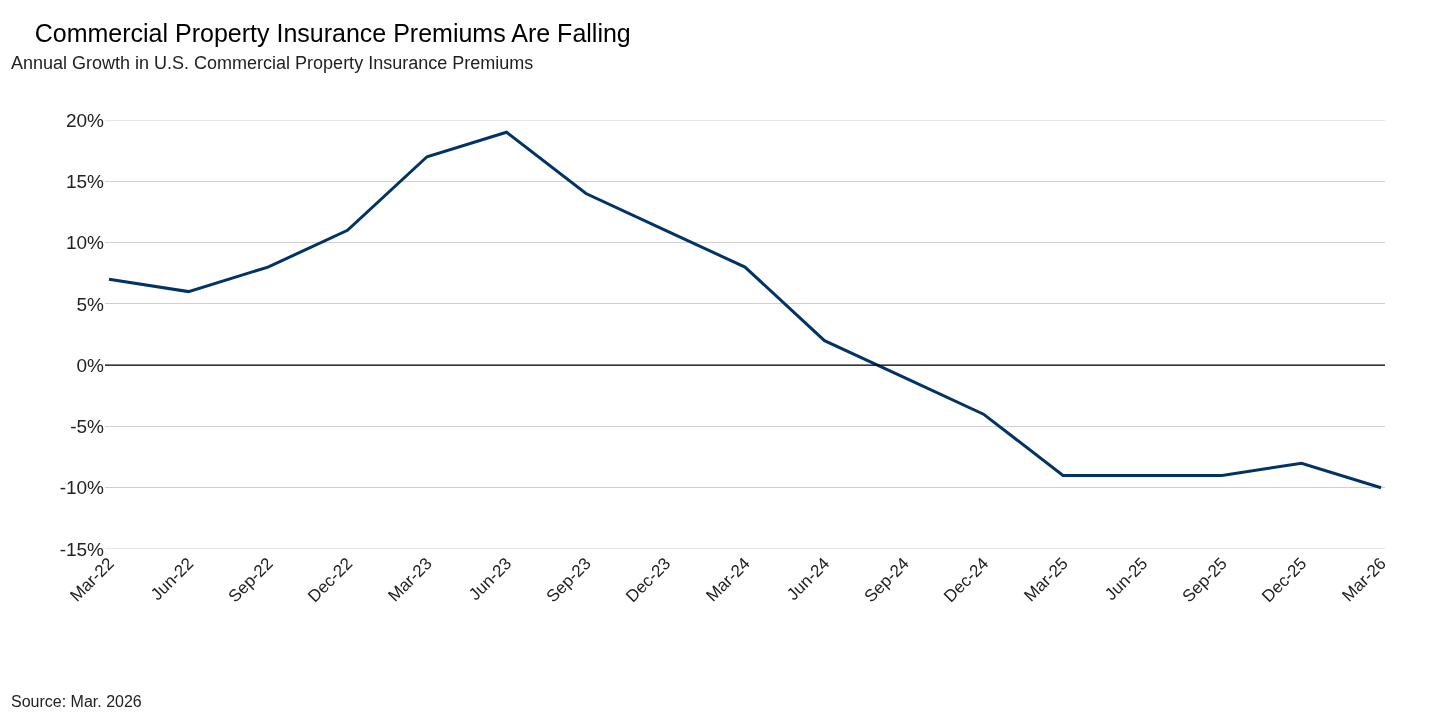 This screenshot has height=714, width=1447. What do you see at coordinates (76, 701) in the screenshot?
I see `source-note: Source: Mar. 2026` at bounding box center [76, 701].